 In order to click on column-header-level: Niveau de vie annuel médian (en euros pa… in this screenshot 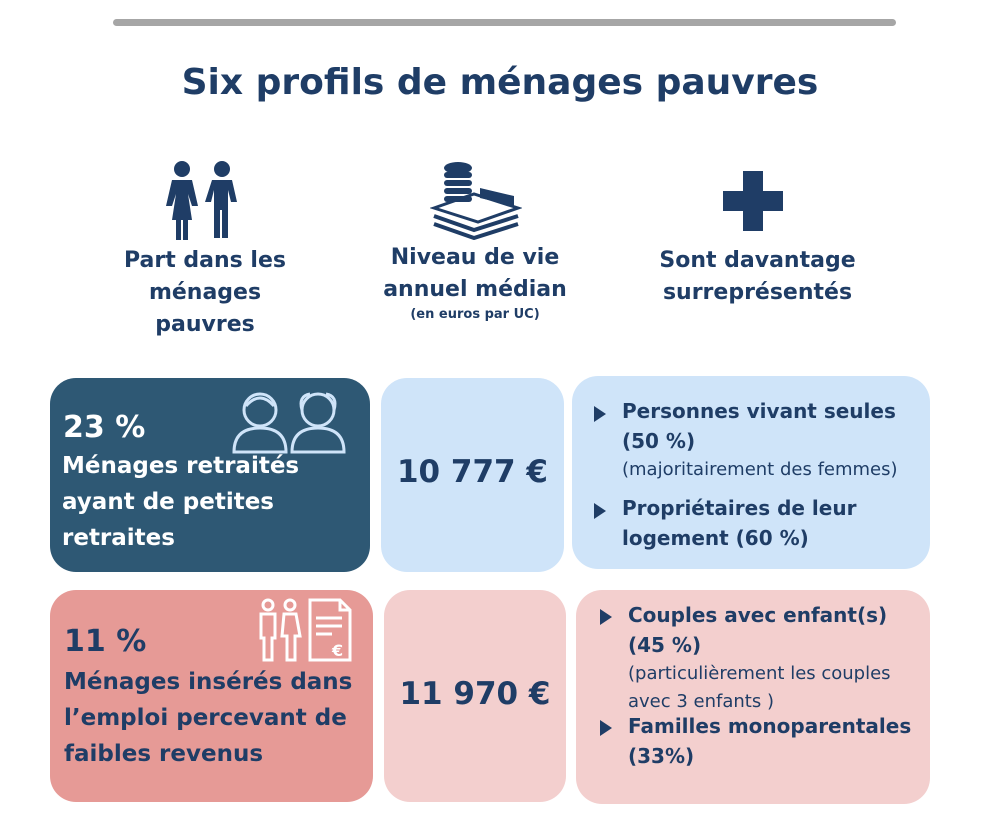, I will do `click(475, 283)`.